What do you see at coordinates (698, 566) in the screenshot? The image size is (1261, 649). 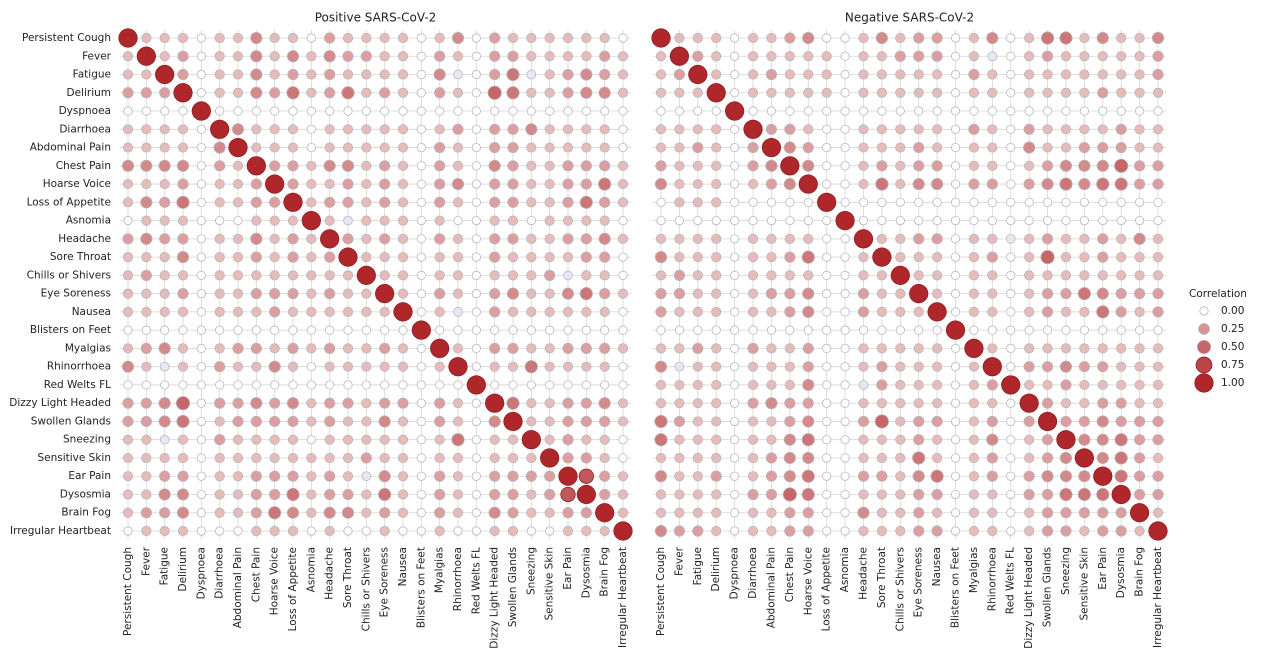 I see `column-label: Fatigue` at bounding box center [698, 566].